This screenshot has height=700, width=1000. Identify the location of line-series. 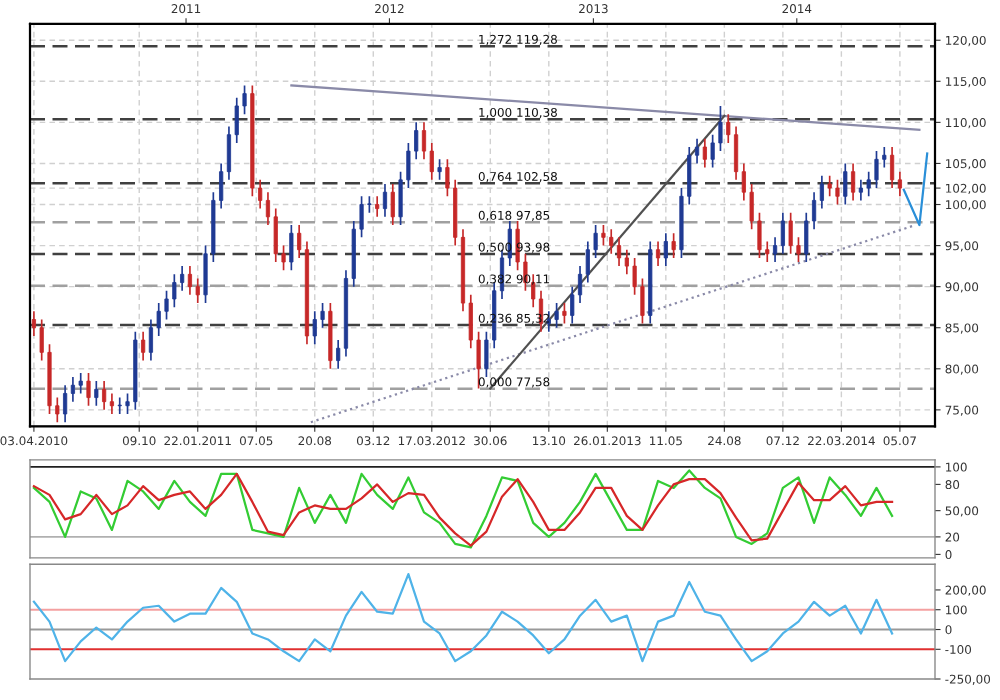
(463, 617).